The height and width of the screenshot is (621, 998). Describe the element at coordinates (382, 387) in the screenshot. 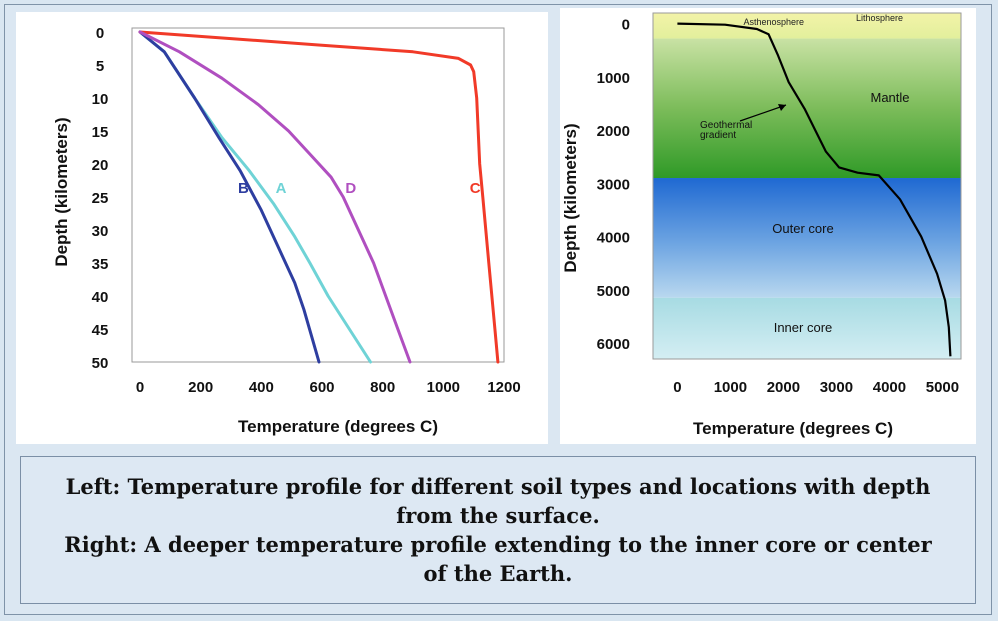

I see `left-x-tick-label: 800` at that location.